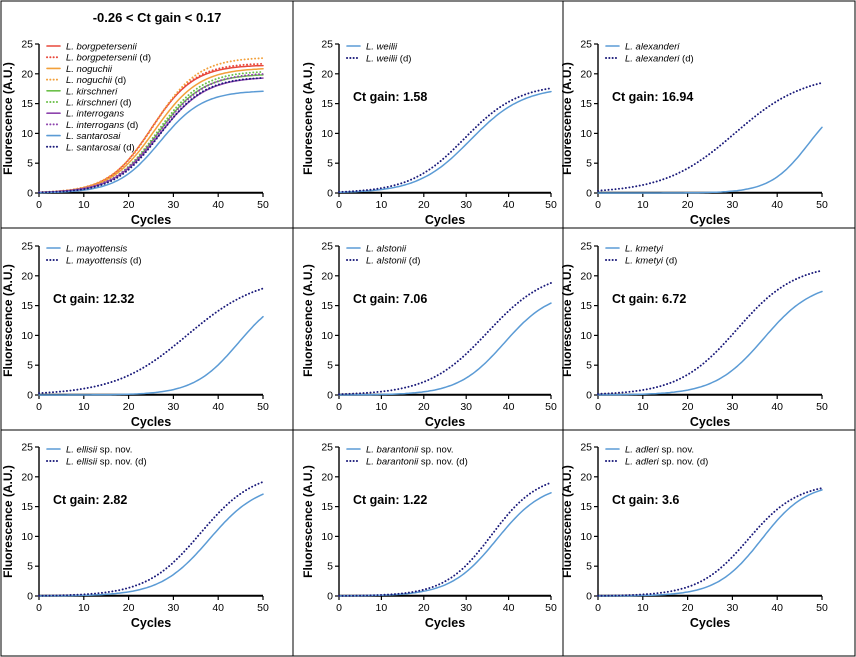 The width and height of the screenshot is (856, 657). I want to click on legend-entry: L. barantonii sp. nov., so click(410, 450).